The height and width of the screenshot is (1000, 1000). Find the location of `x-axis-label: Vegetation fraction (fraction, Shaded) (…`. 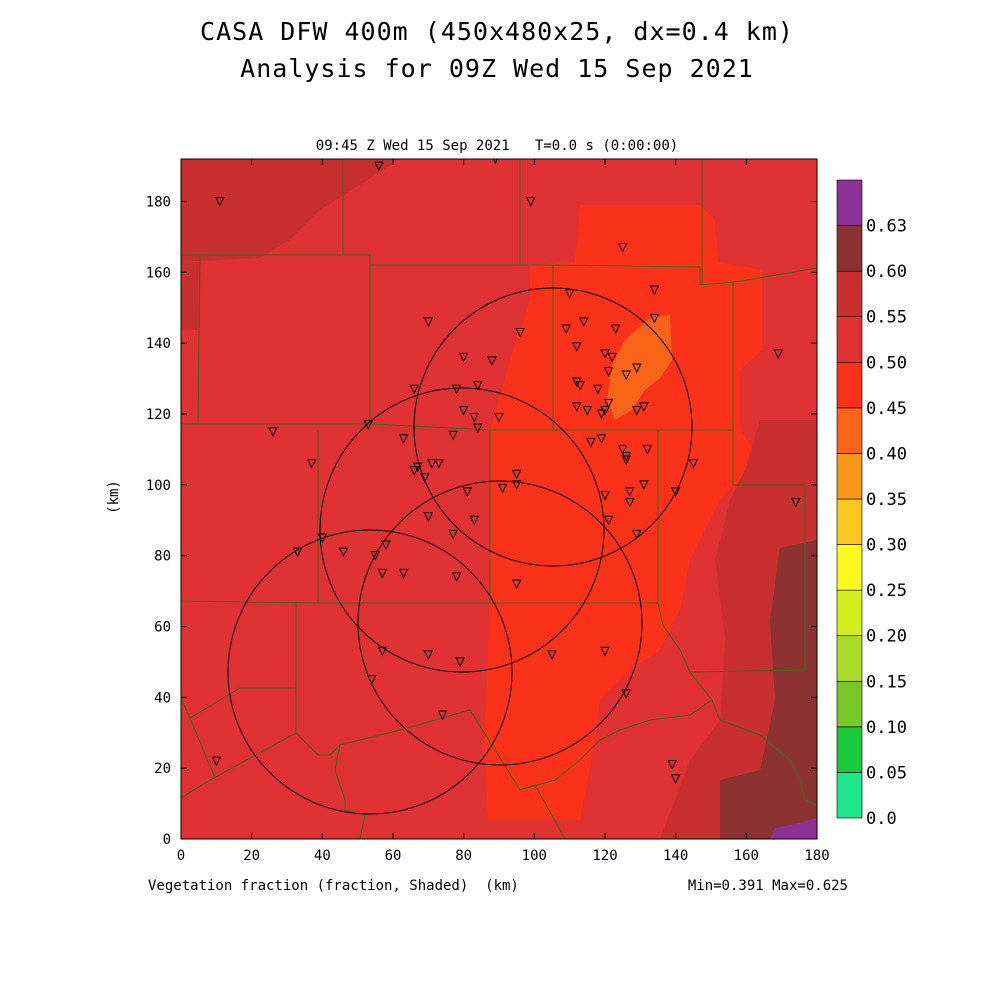

x-axis-label: Vegetation fraction (fraction, Shaded) (… is located at coordinates (333, 886).